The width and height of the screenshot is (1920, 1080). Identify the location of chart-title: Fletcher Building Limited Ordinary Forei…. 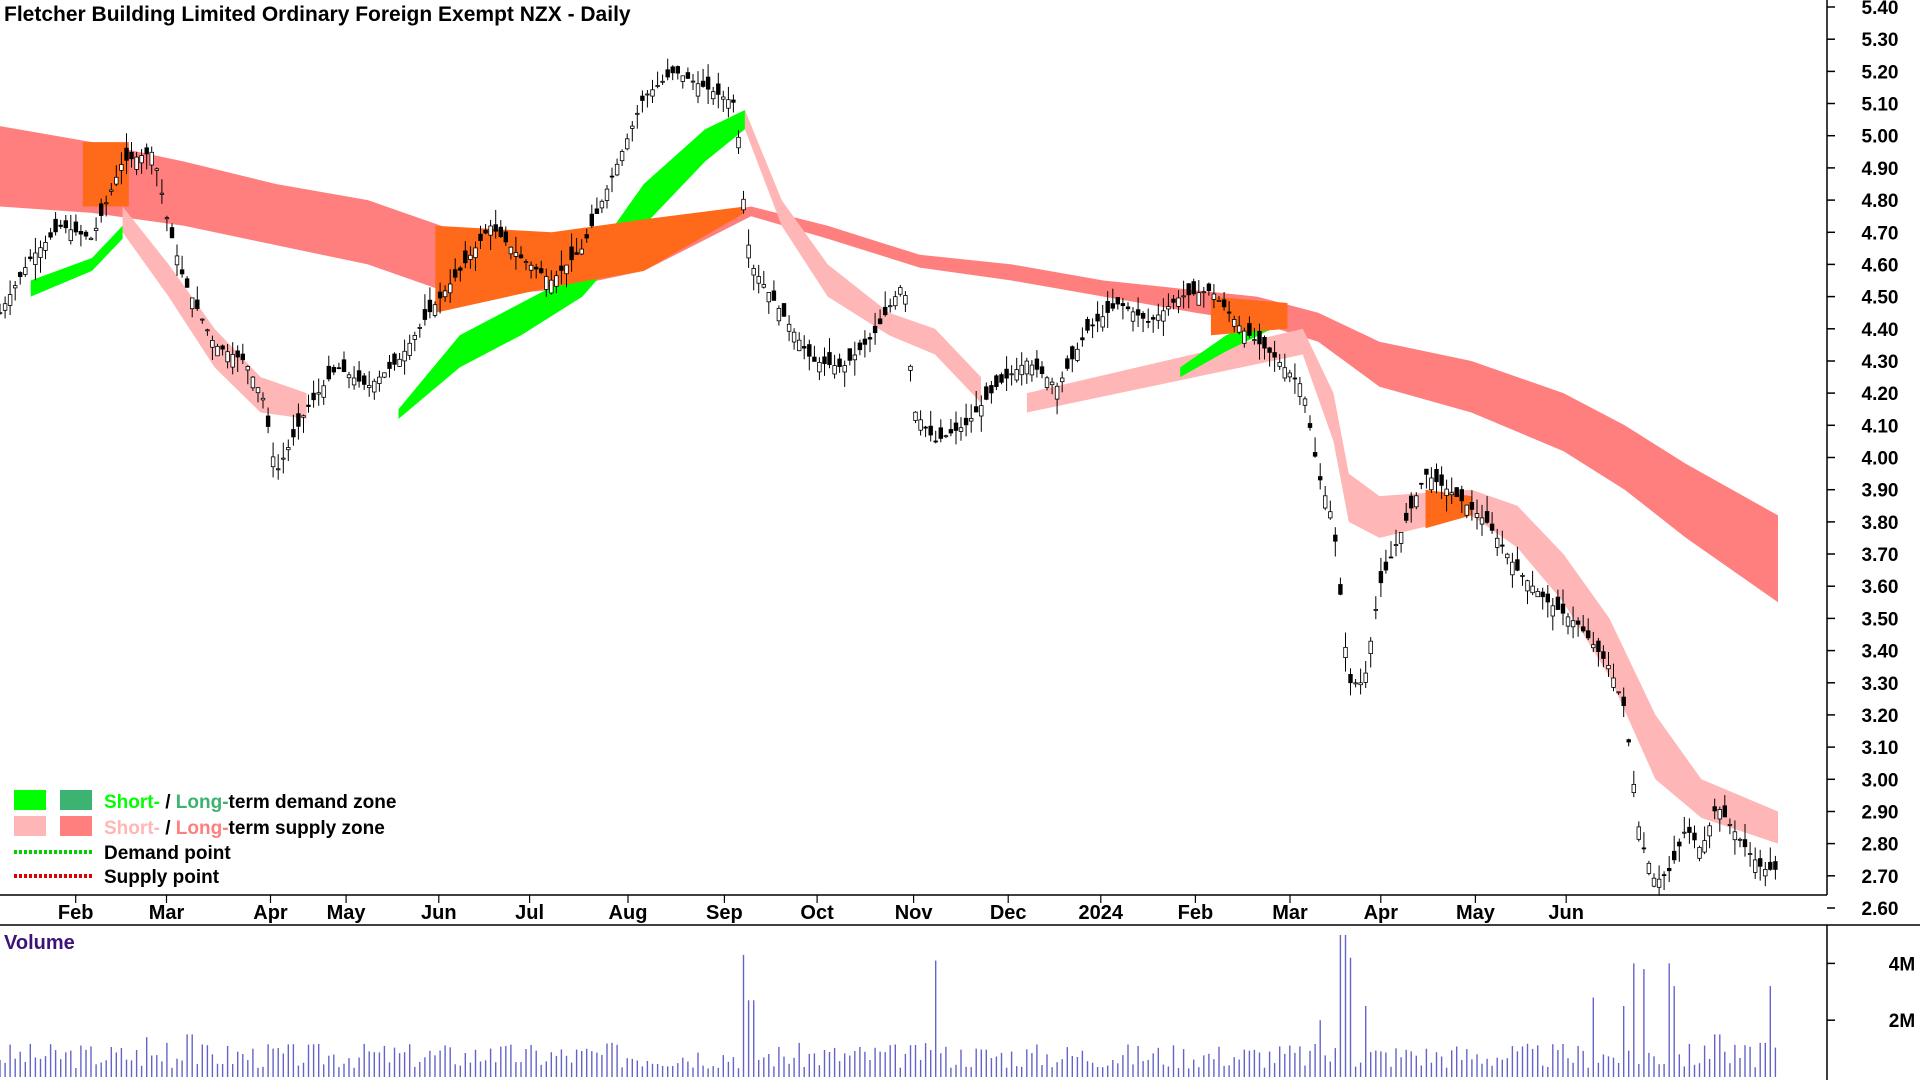
(317, 14).